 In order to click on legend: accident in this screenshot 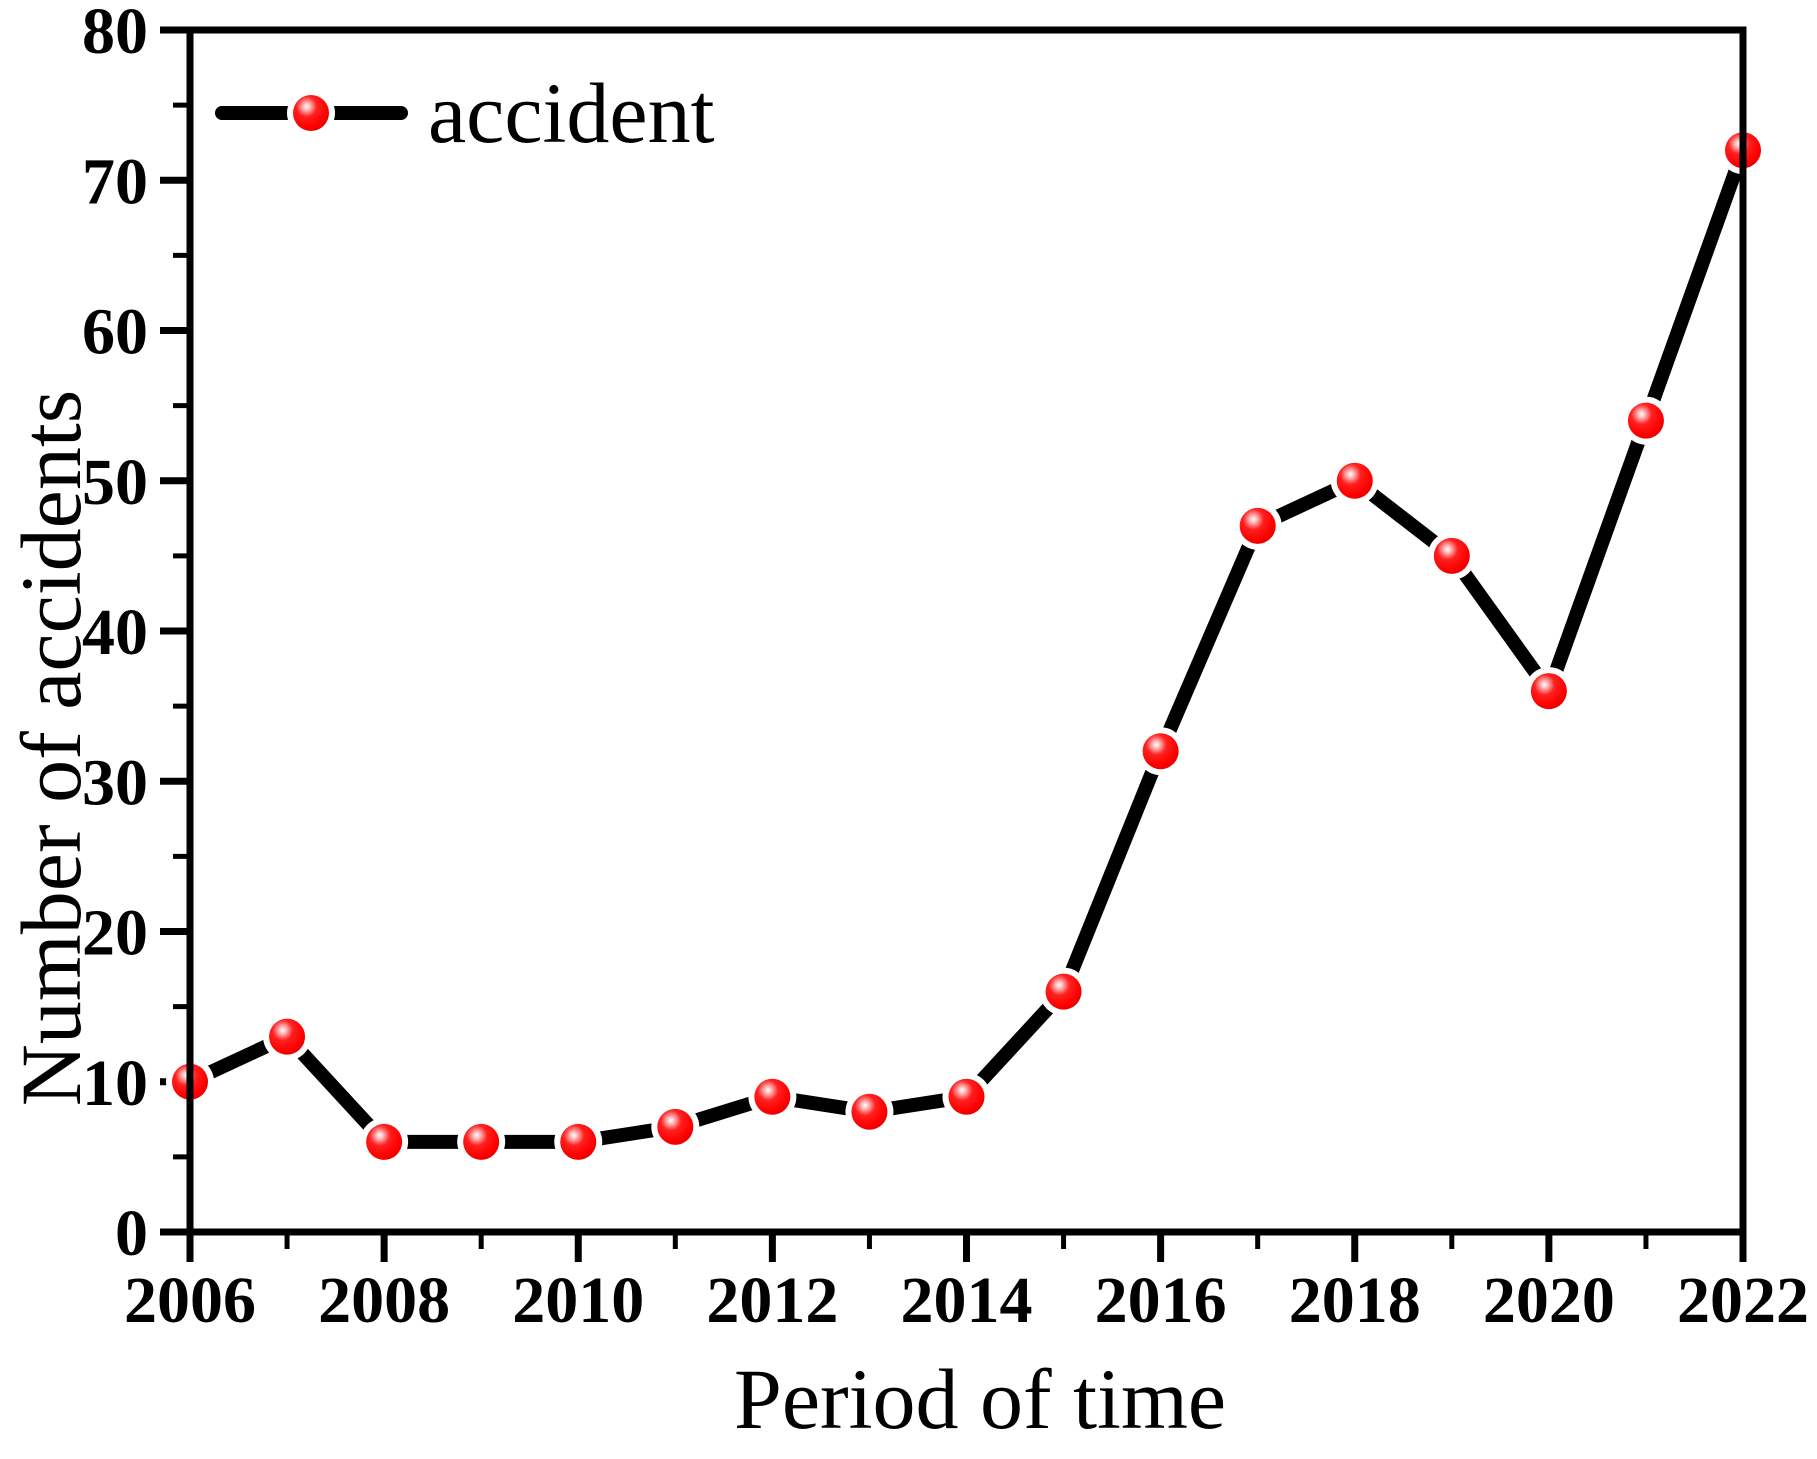, I will do `click(465, 113)`.